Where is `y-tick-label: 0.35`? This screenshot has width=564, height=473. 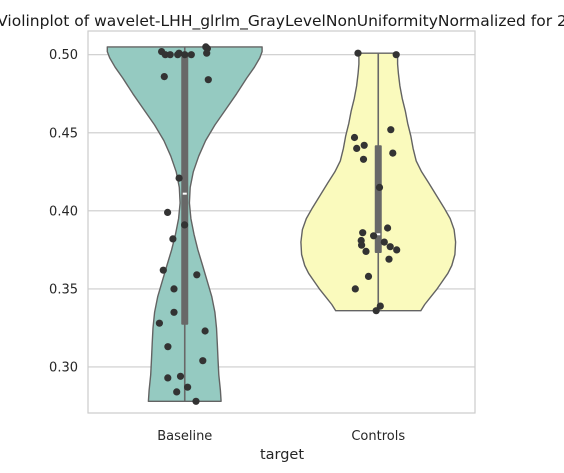
y-tick-label: 0.35 is located at coordinates (63, 289).